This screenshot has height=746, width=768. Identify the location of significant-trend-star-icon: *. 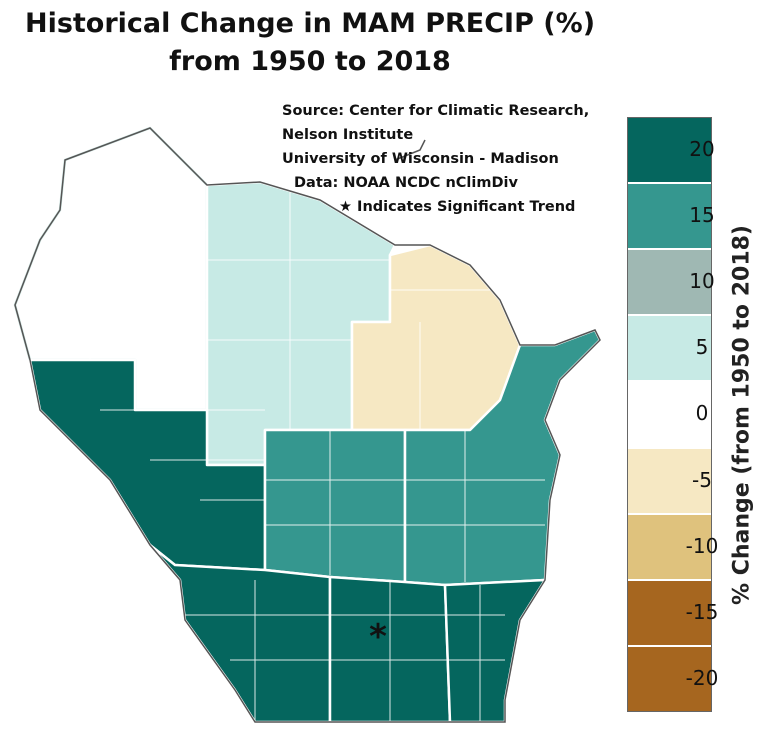
(378, 637).